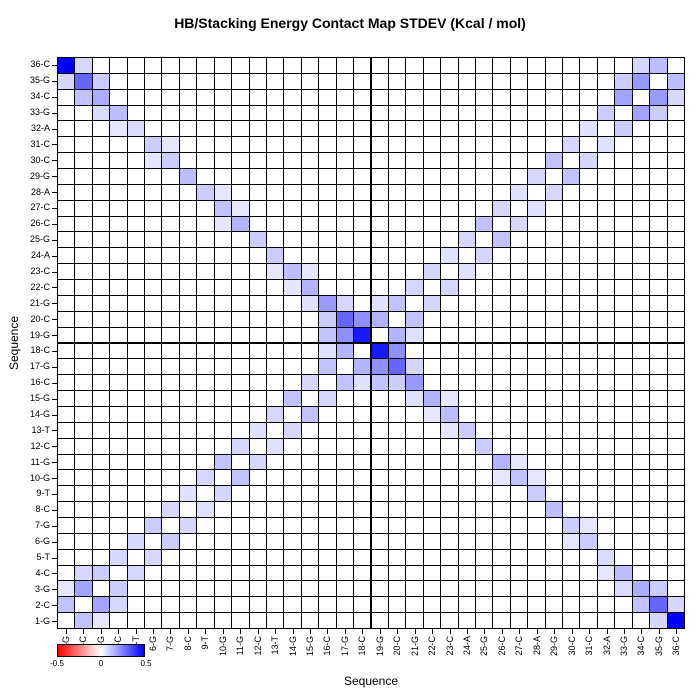 The image size is (700, 700). What do you see at coordinates (275, 645) in the screenshot?
I see `x-tick-label: 13-T` at bounding box center [275, 645].